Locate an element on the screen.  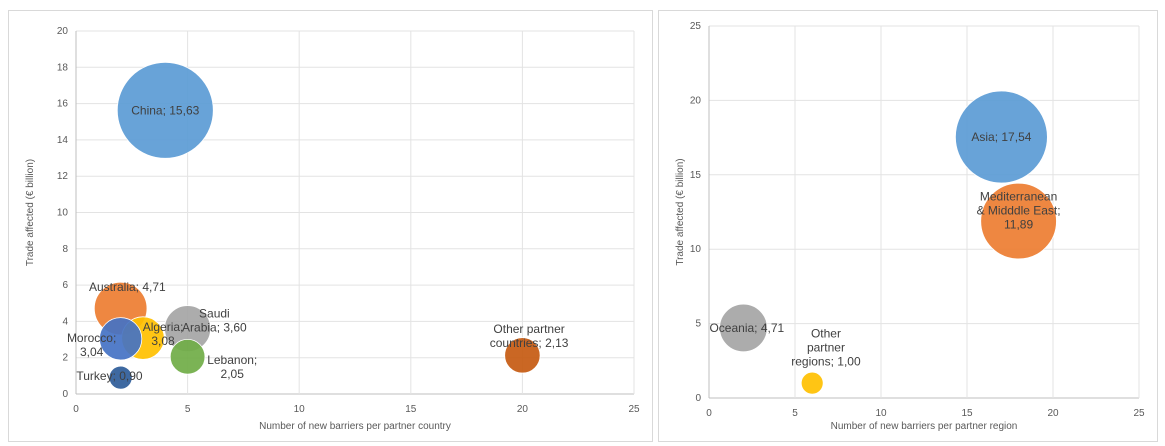
y-tick-label: 12 is located at coordinates (63, 176).